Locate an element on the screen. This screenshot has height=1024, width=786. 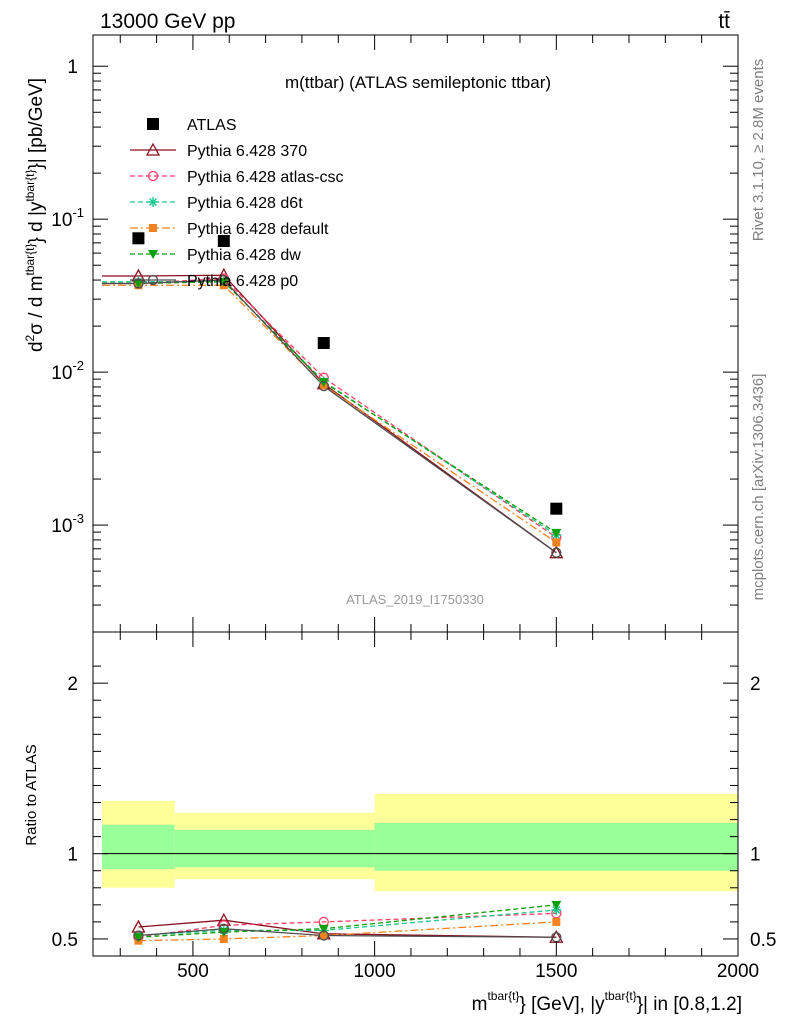
process-label: tt̄ is located at coordinates (724, 21).